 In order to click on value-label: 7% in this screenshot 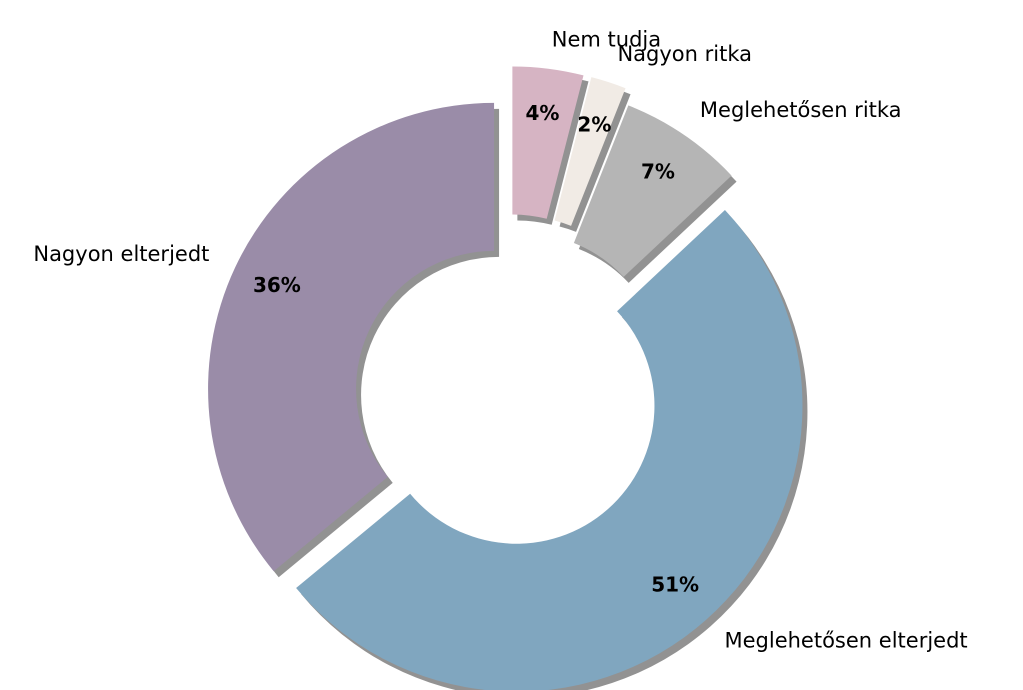, I will do `click(658, 171)`.